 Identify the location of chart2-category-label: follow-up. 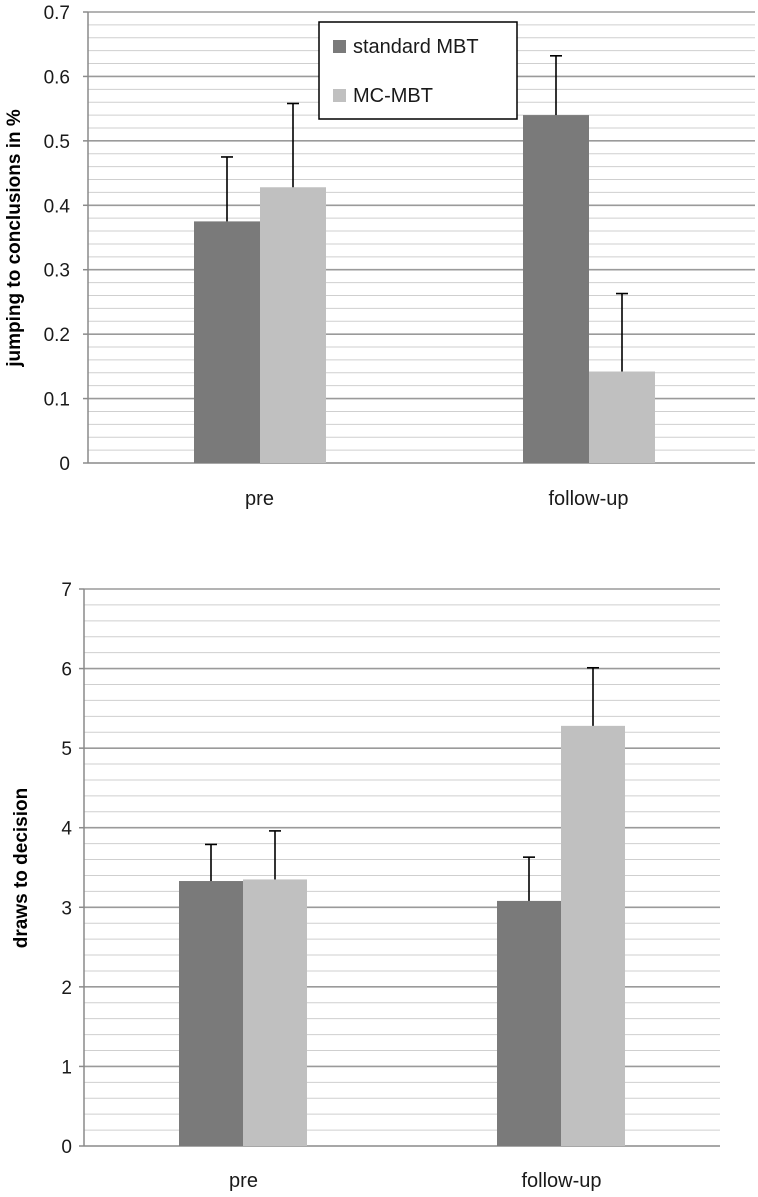
(561, 1181).